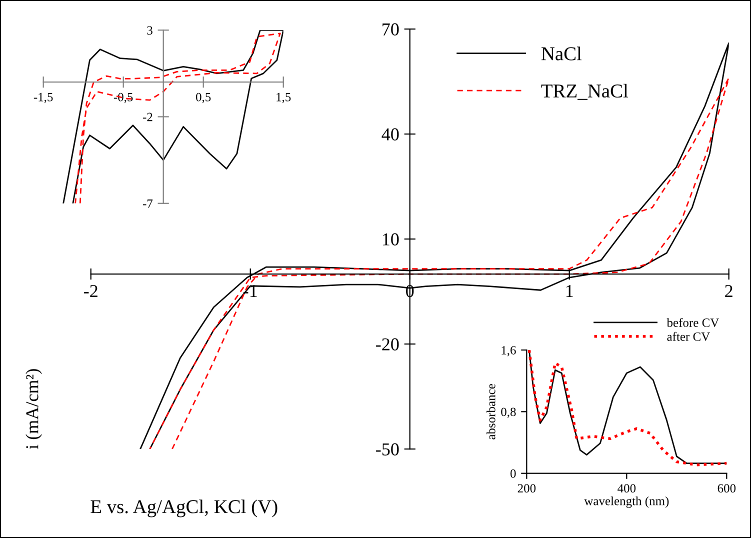 This screenshot has width=751, height=538. Describe the element at coordinates (123, 98) in the screenshot. I see `x-tick-label: -0,5` at that location.